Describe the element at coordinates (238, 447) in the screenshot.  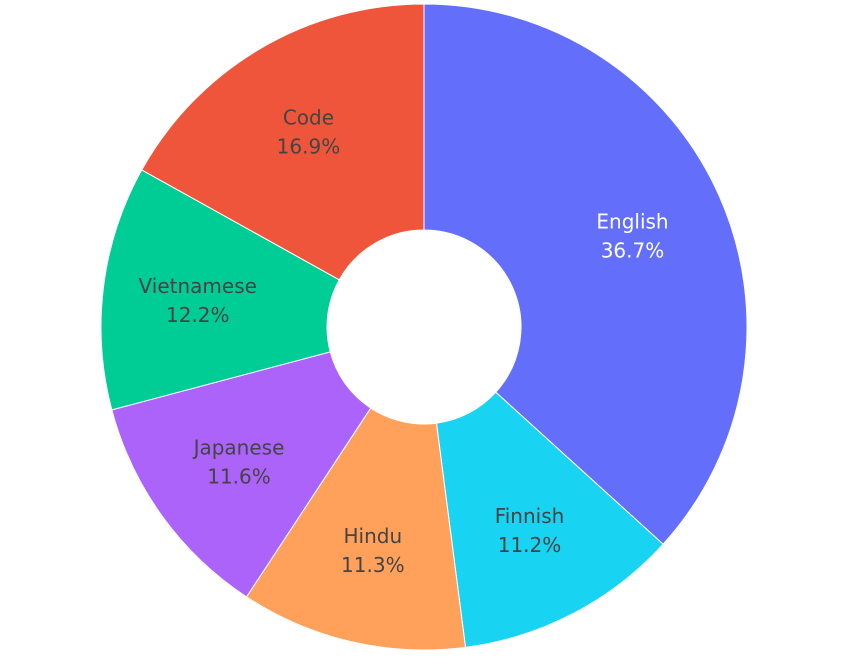
I see `slice-name-japanese: Japanese` at that location.